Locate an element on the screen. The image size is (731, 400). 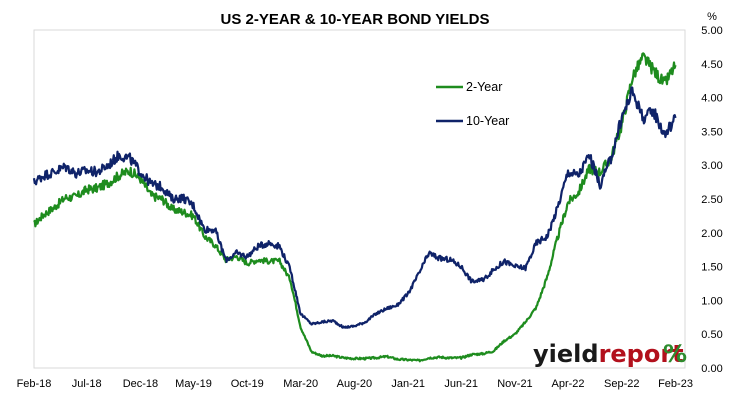
y-tick-label: 3.50 is located at coordinates (711, 132).